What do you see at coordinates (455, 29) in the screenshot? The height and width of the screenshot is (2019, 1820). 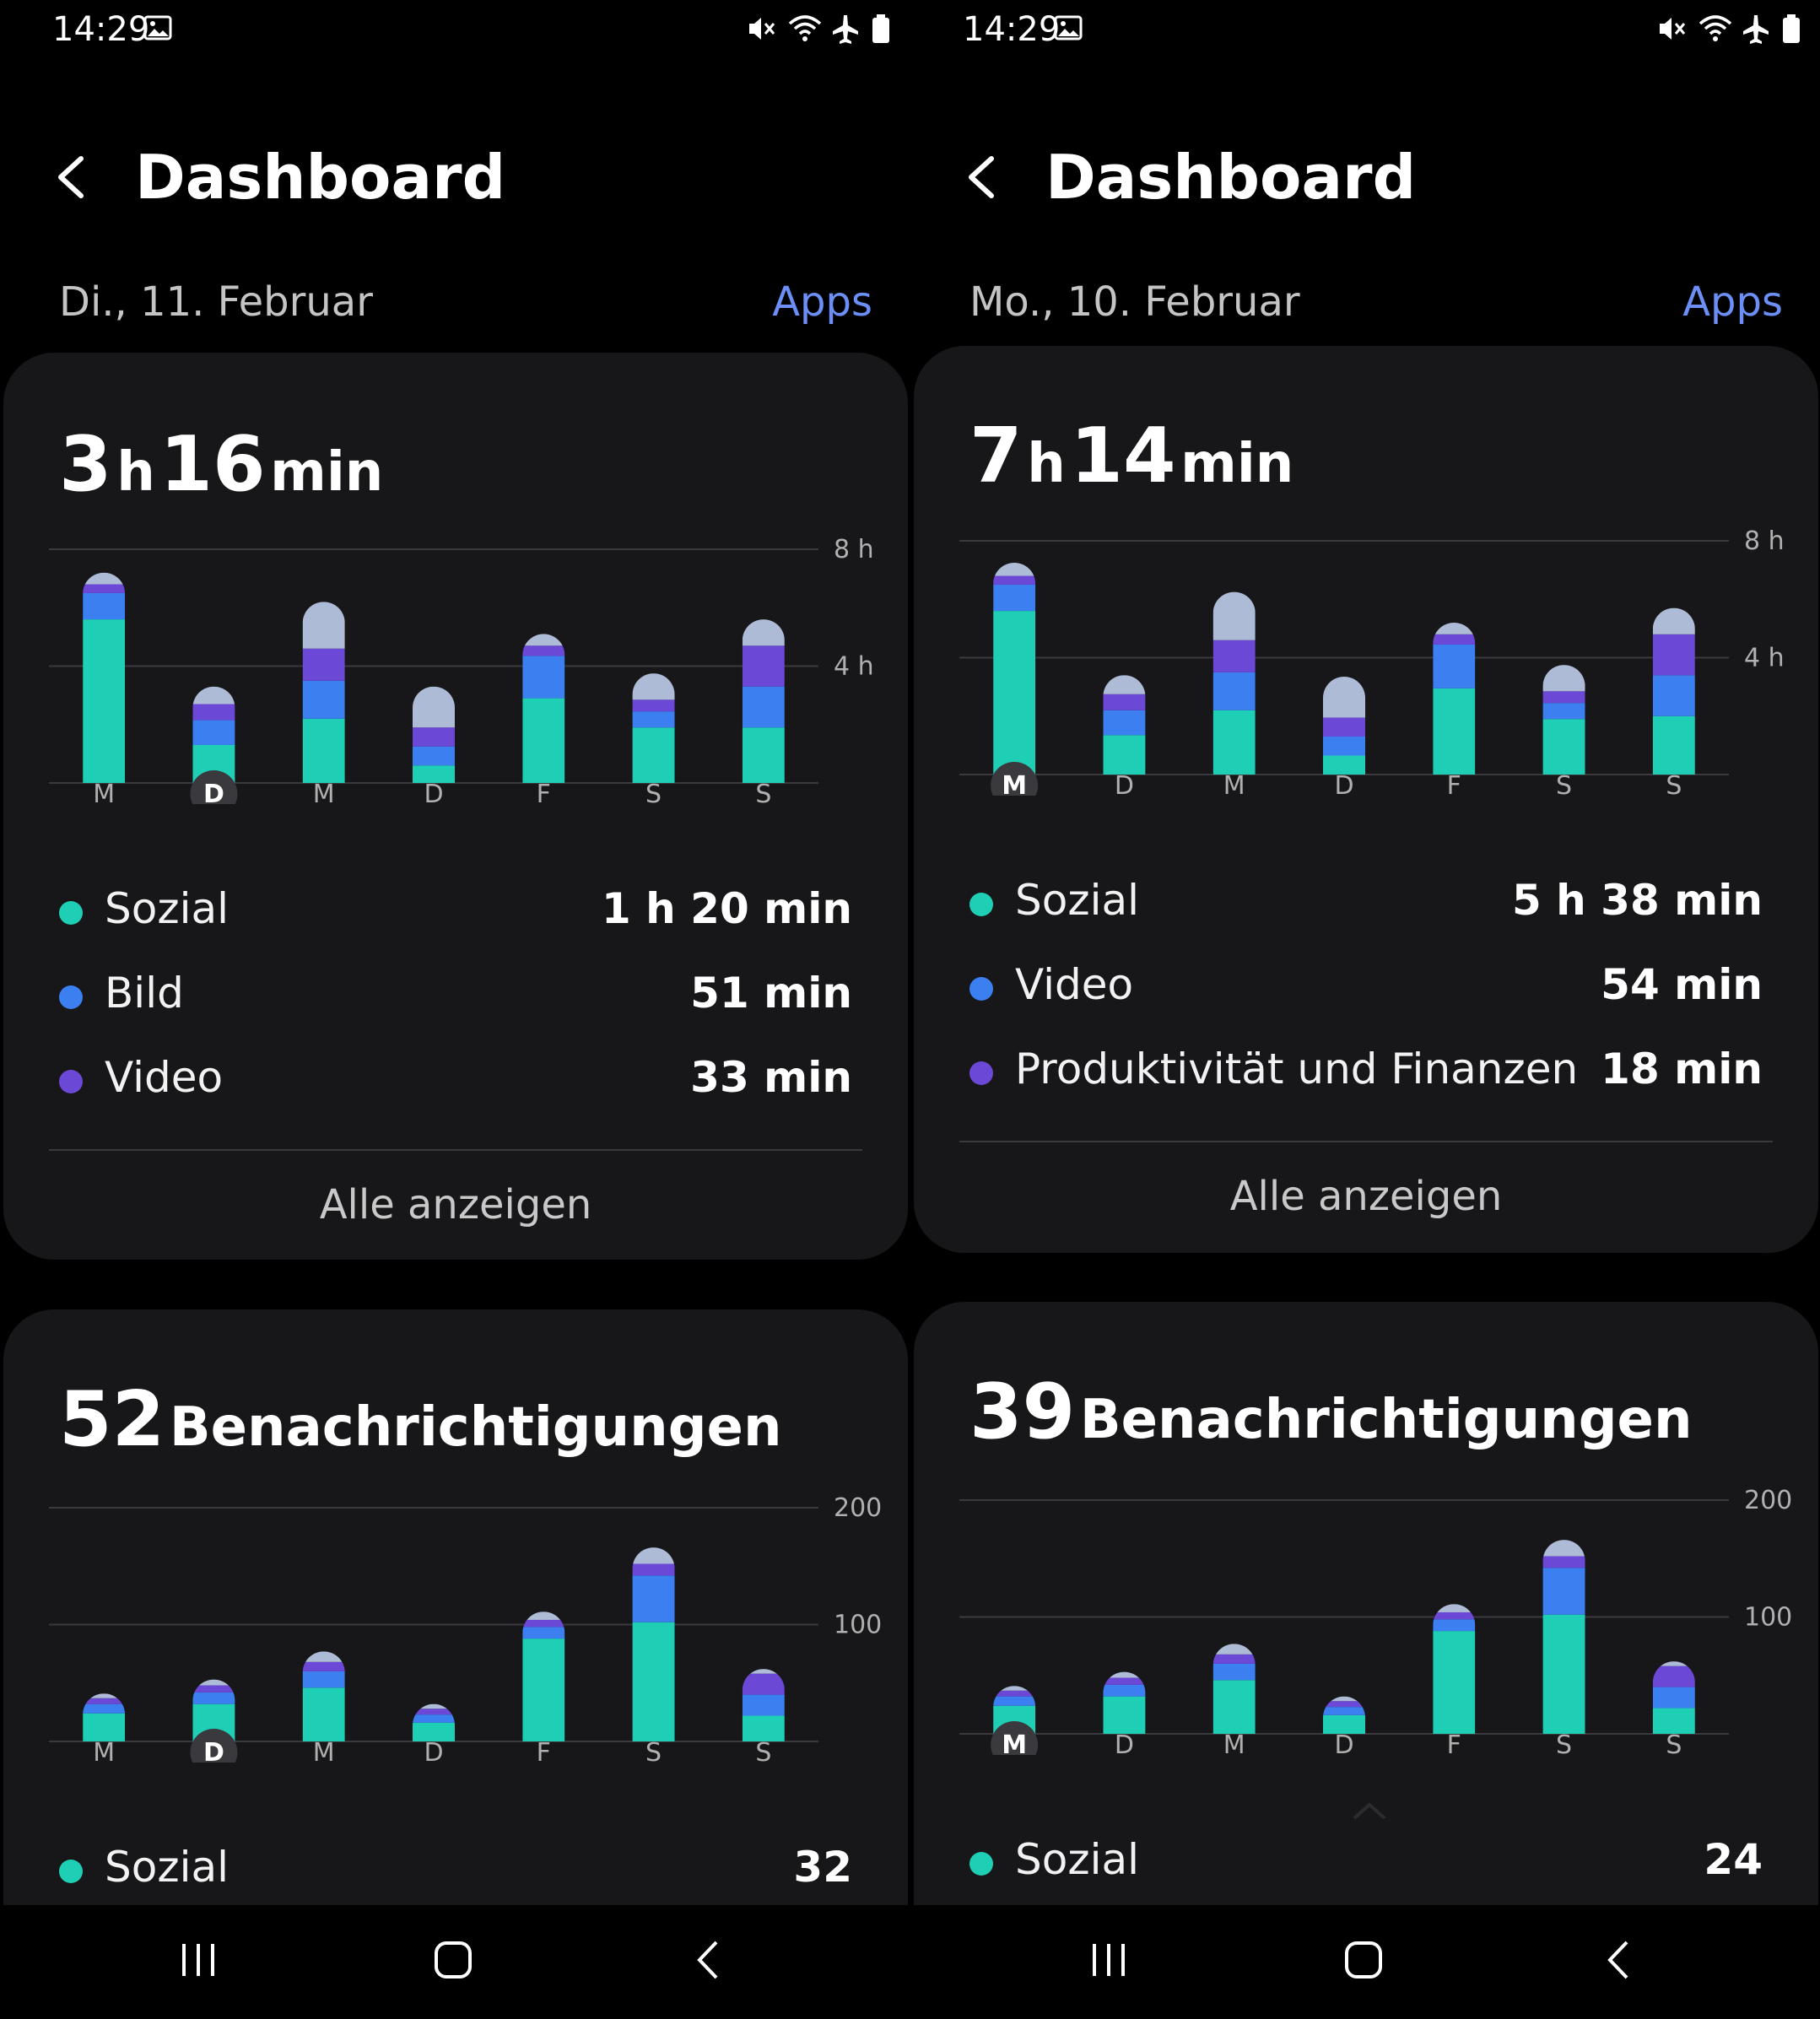 I see `status-bar: 14:29` at bounding box center [455, 29].